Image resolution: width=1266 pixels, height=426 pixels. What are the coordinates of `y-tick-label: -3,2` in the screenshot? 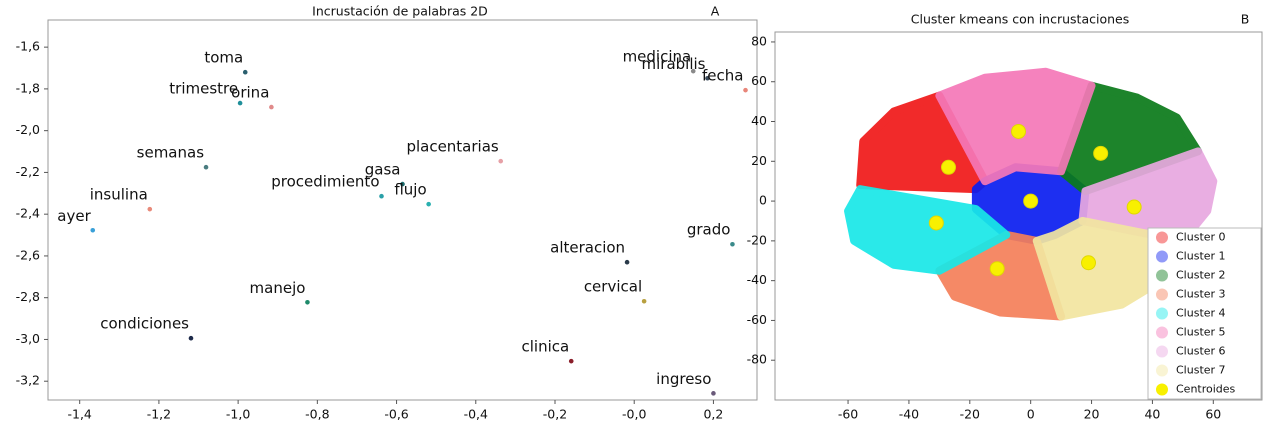 It's located at (28, 380).